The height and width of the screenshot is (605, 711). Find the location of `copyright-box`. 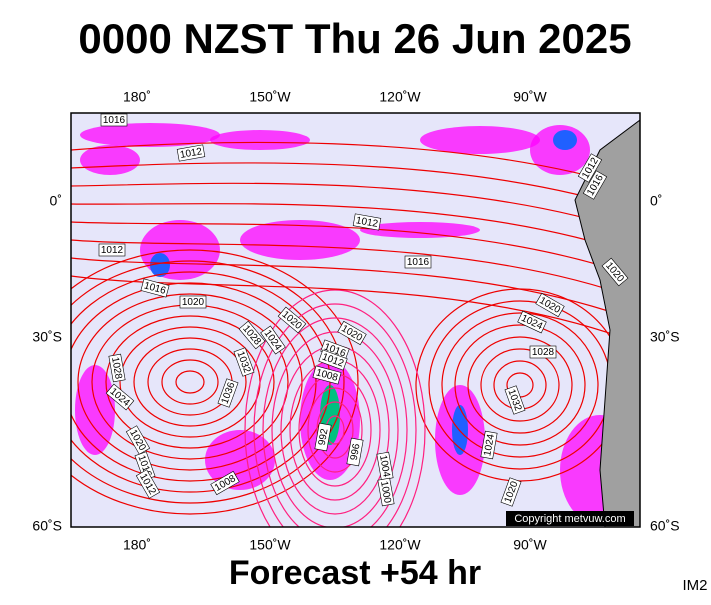

copyright-box is located at coordinates (570, 518).